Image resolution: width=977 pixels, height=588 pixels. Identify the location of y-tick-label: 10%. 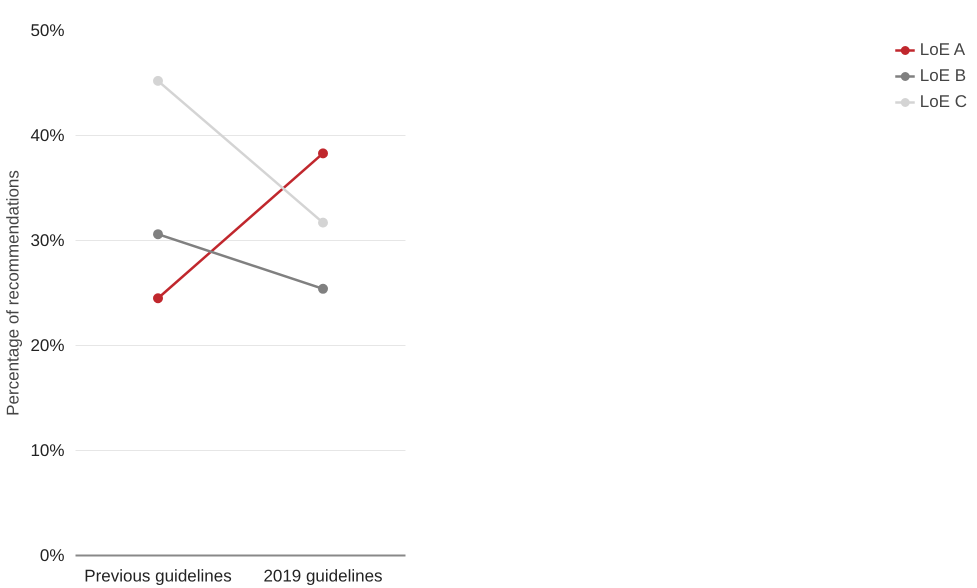
(47, 450).